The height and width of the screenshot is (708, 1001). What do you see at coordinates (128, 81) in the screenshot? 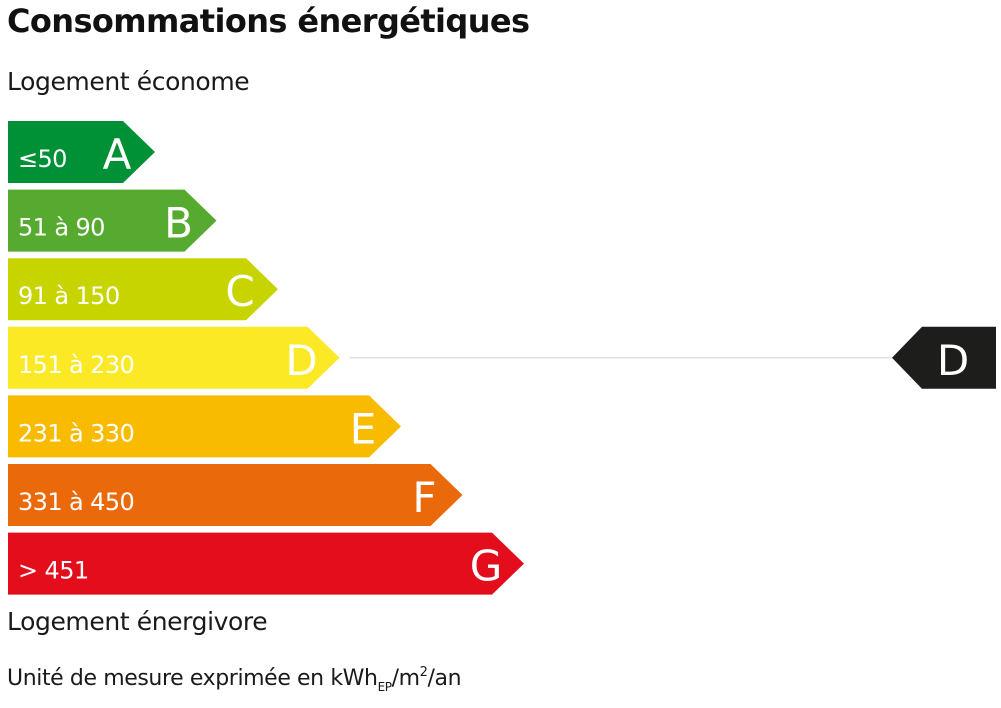
I see `label-efficient: Logement économe` at bounding box center [128, 81].